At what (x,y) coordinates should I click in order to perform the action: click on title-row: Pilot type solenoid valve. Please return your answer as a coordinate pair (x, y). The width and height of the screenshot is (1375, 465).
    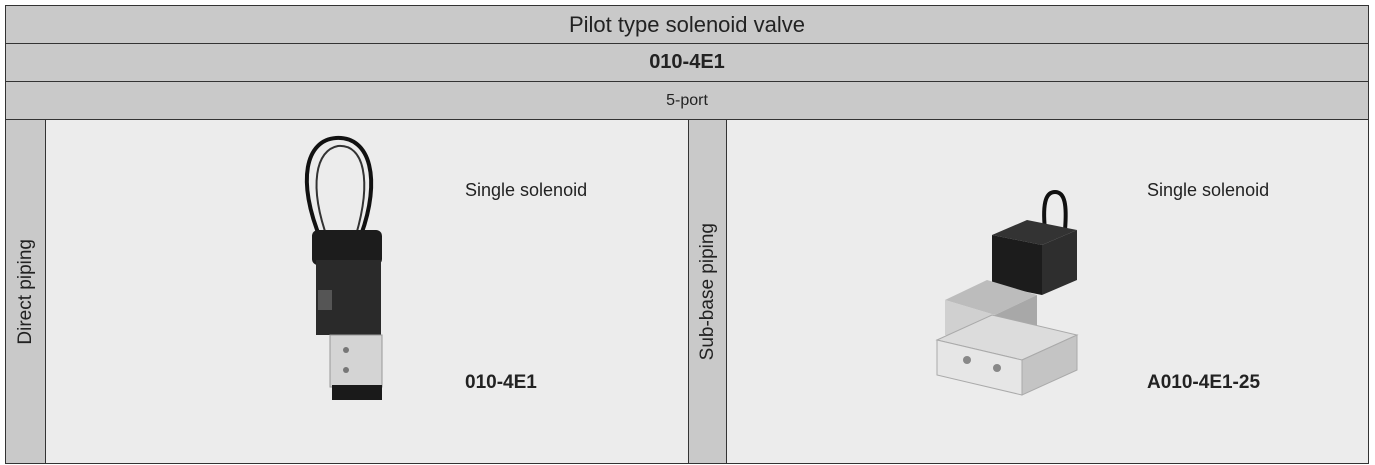
    Looking at the image, I should click on (687, 24).